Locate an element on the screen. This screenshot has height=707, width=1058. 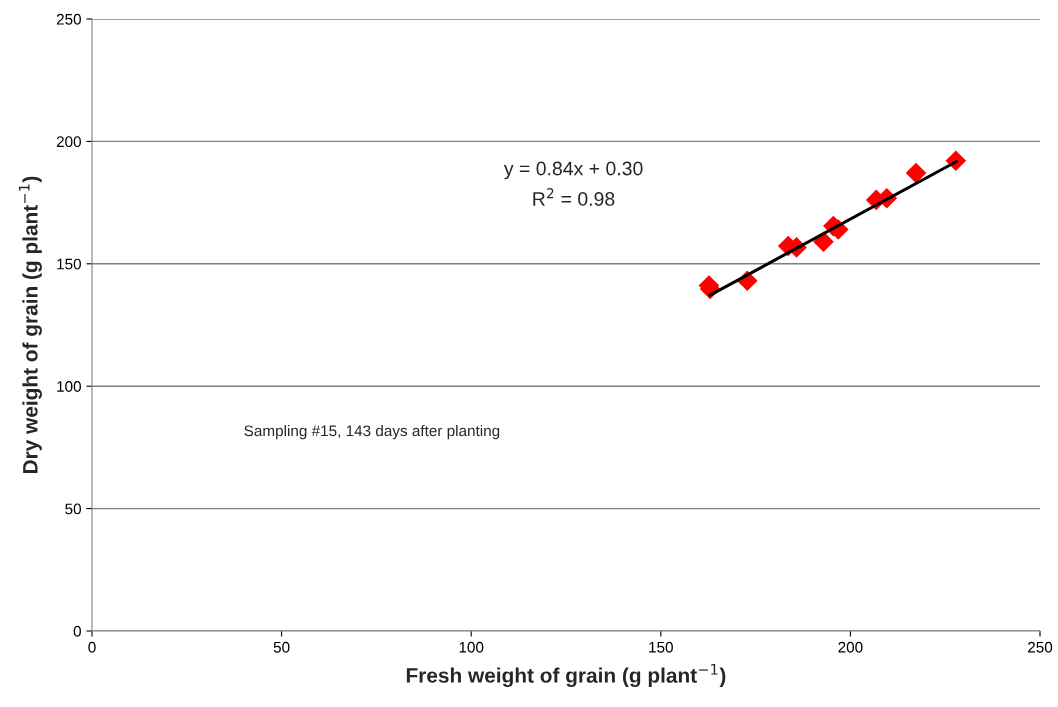
annotation: R$^{2}$ = 0.98 is located at coordinates (574, 197).